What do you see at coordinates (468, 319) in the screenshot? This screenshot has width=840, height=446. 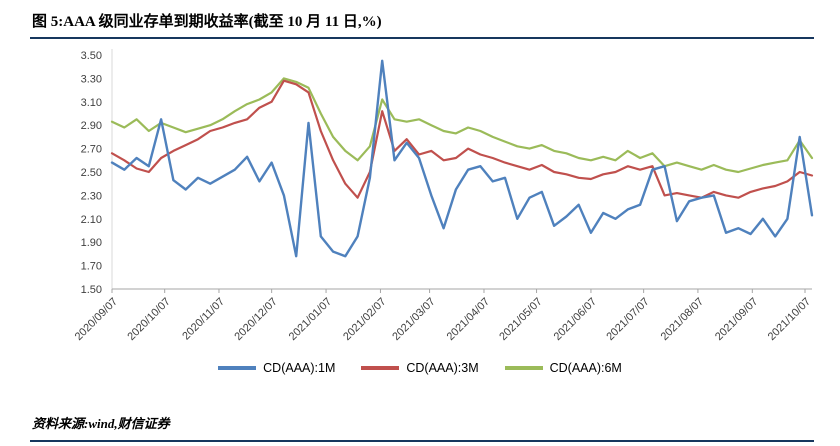 I see `svg-text: 2021/04/07` at bounding box center [468, 319].